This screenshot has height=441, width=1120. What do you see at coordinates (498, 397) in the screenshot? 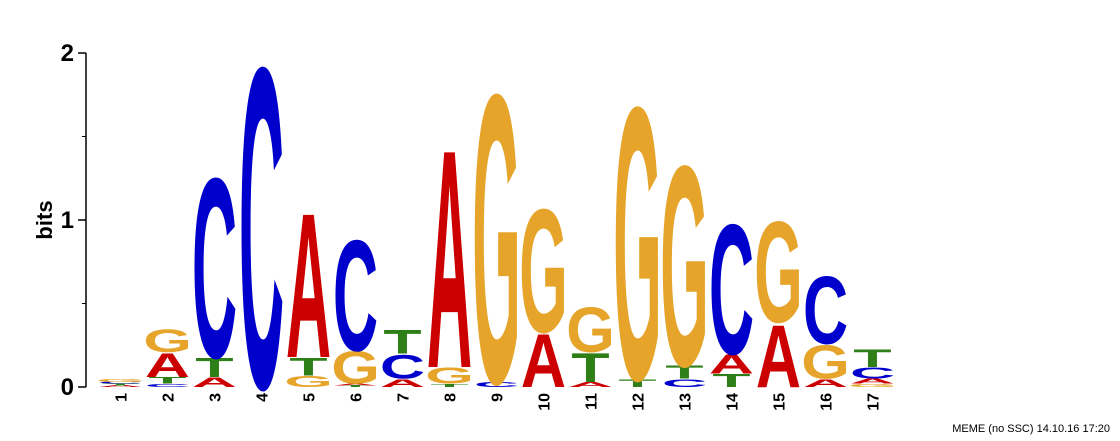
I see `x-tick-label: 9` at bounding box center [498, 397].